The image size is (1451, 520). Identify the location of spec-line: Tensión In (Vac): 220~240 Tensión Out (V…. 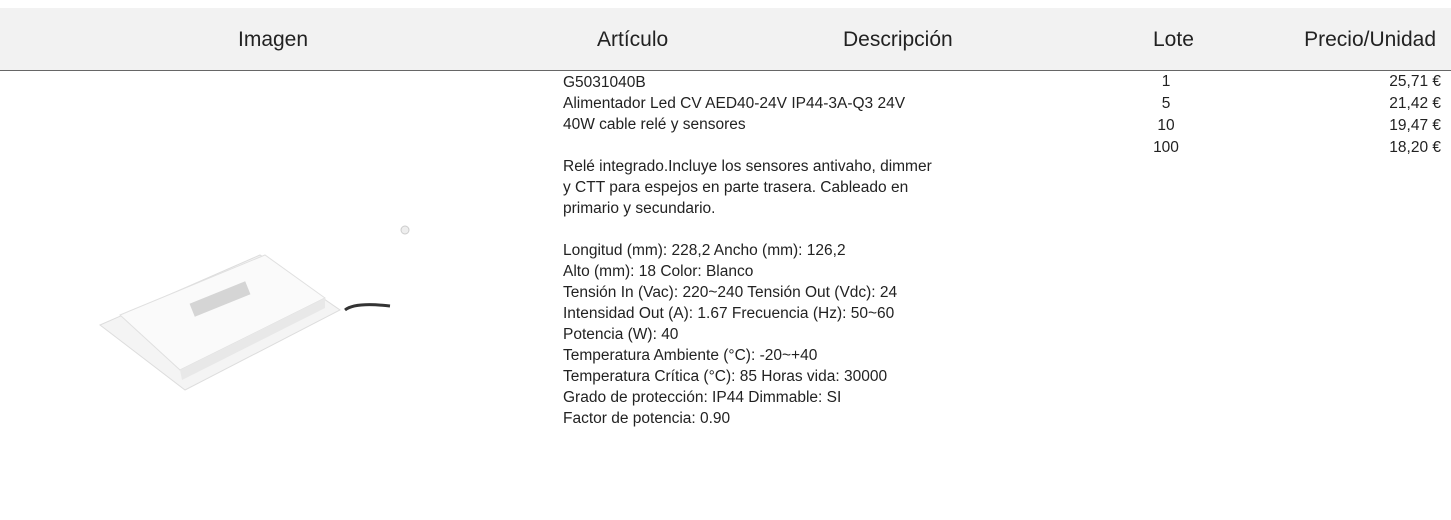
(730, 292).